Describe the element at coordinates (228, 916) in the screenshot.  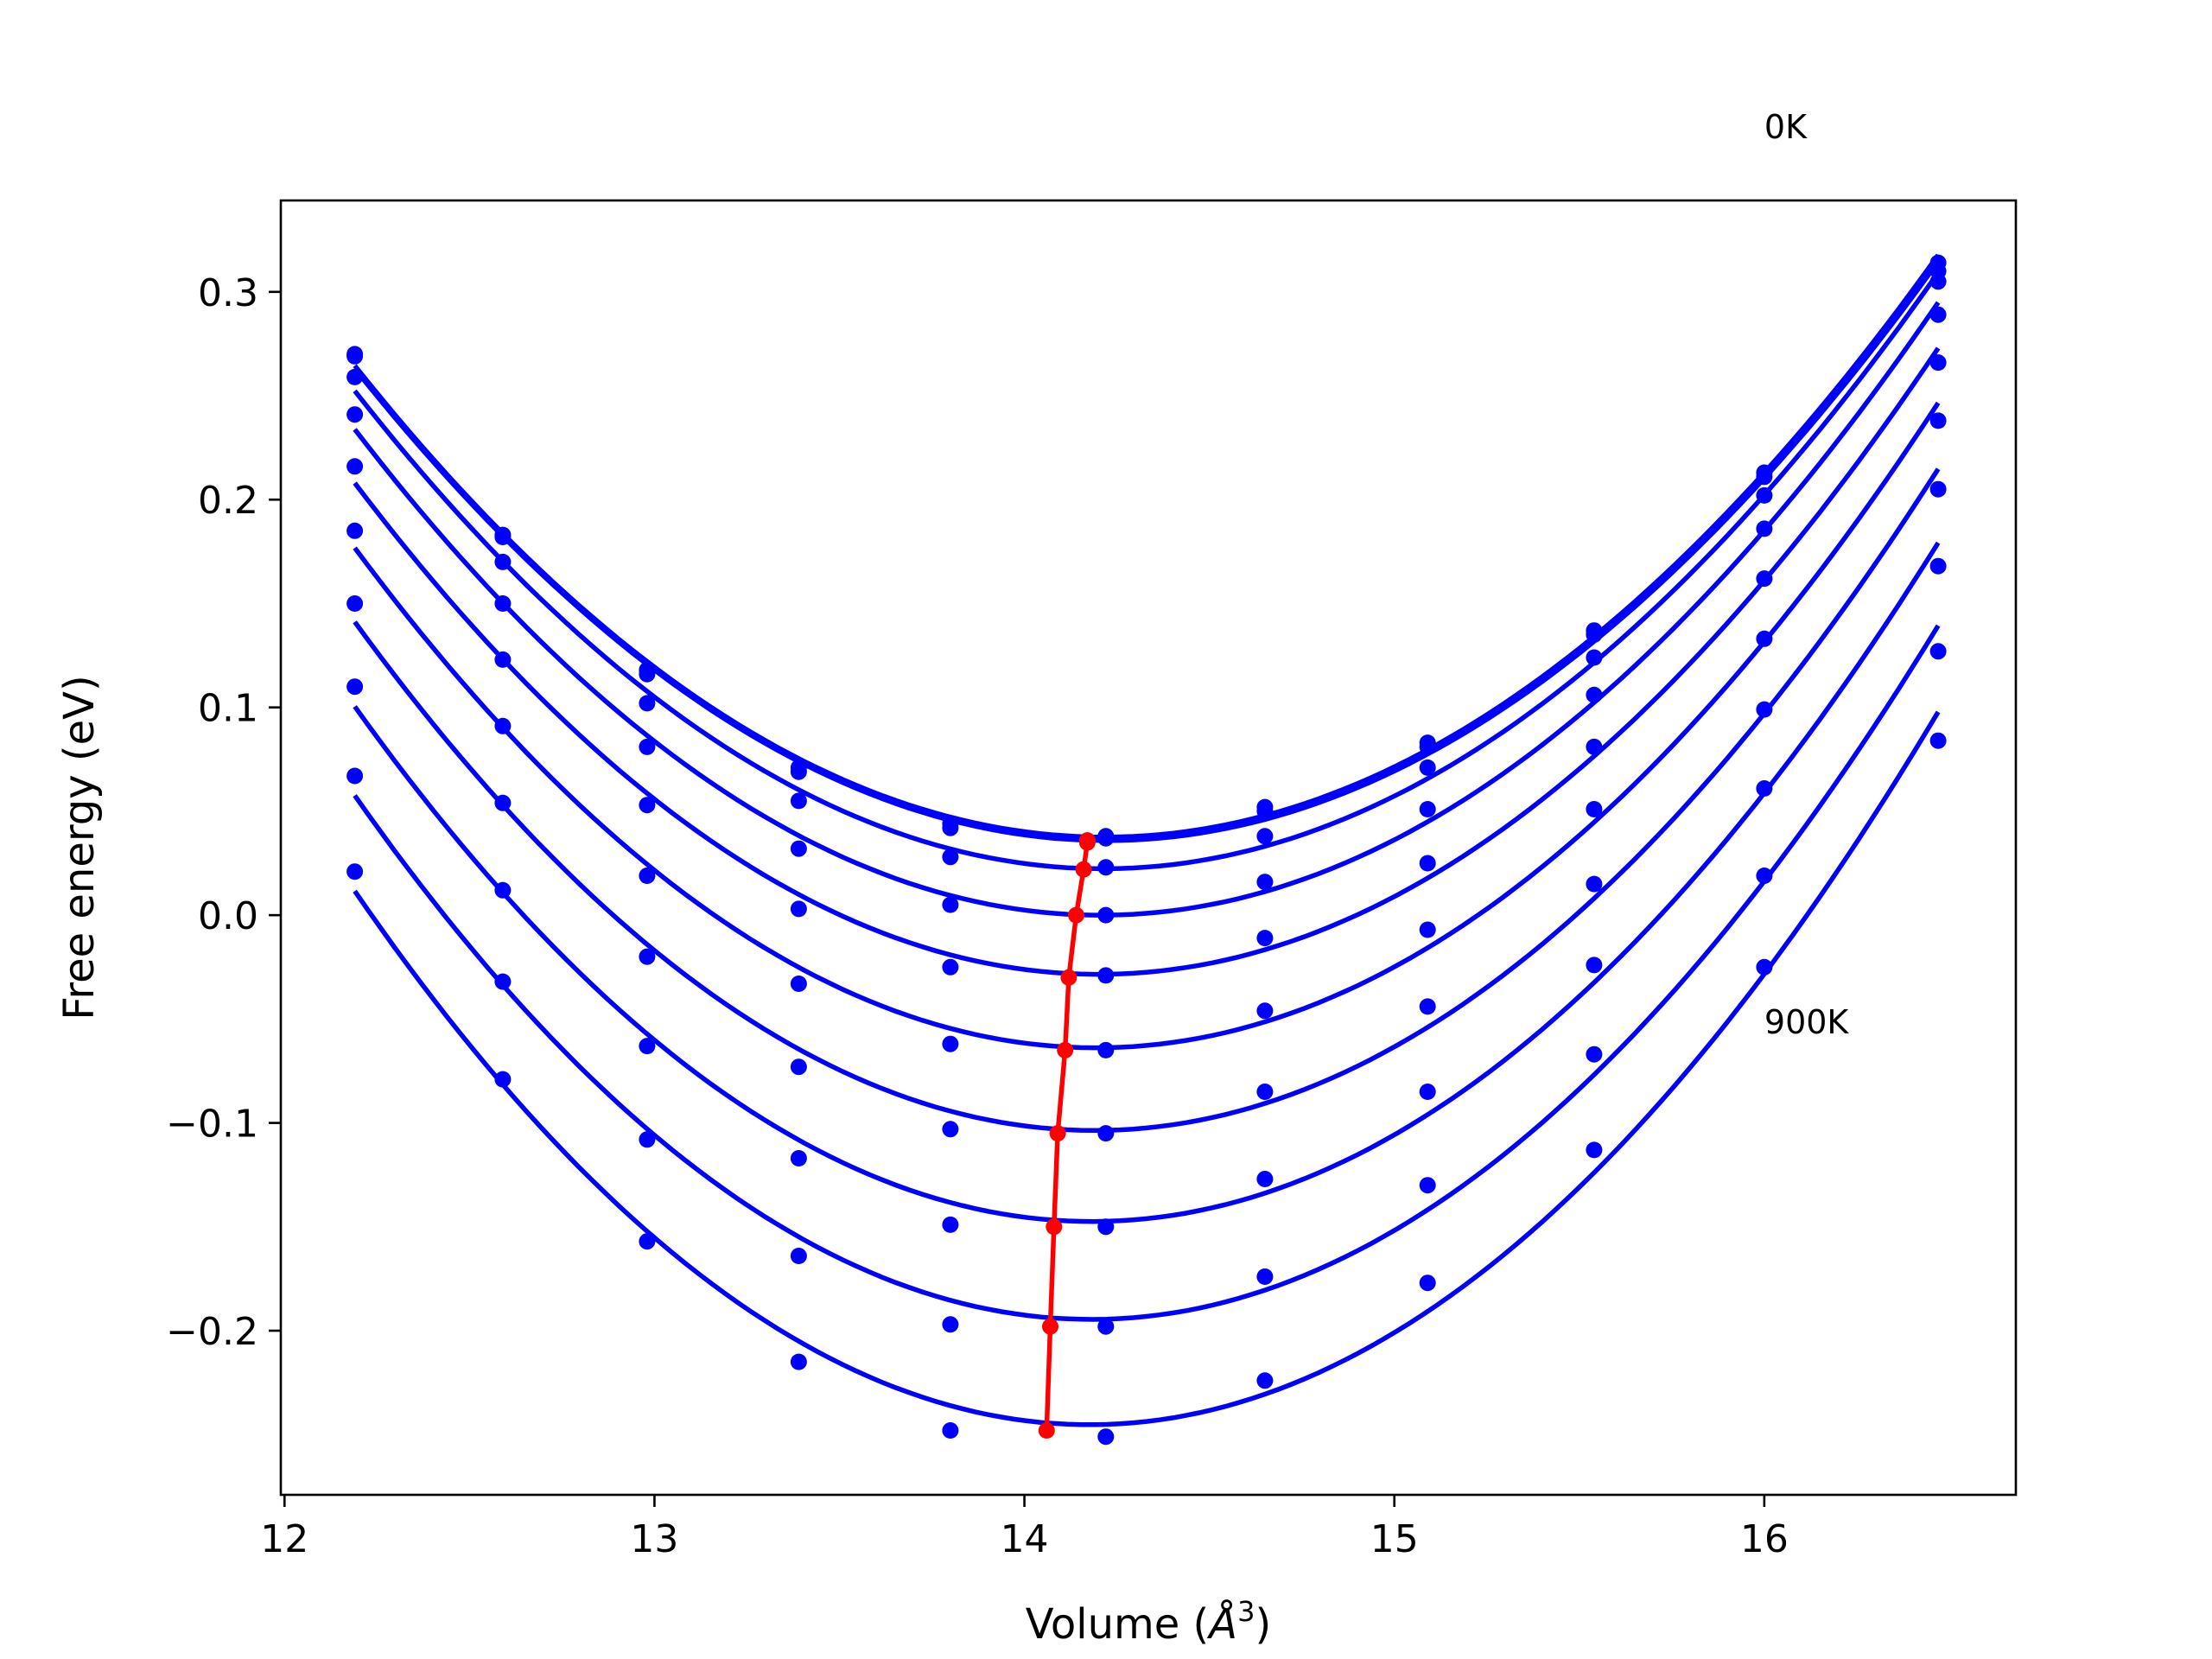
I see `y-tick-label-2: 0.0` at that location.